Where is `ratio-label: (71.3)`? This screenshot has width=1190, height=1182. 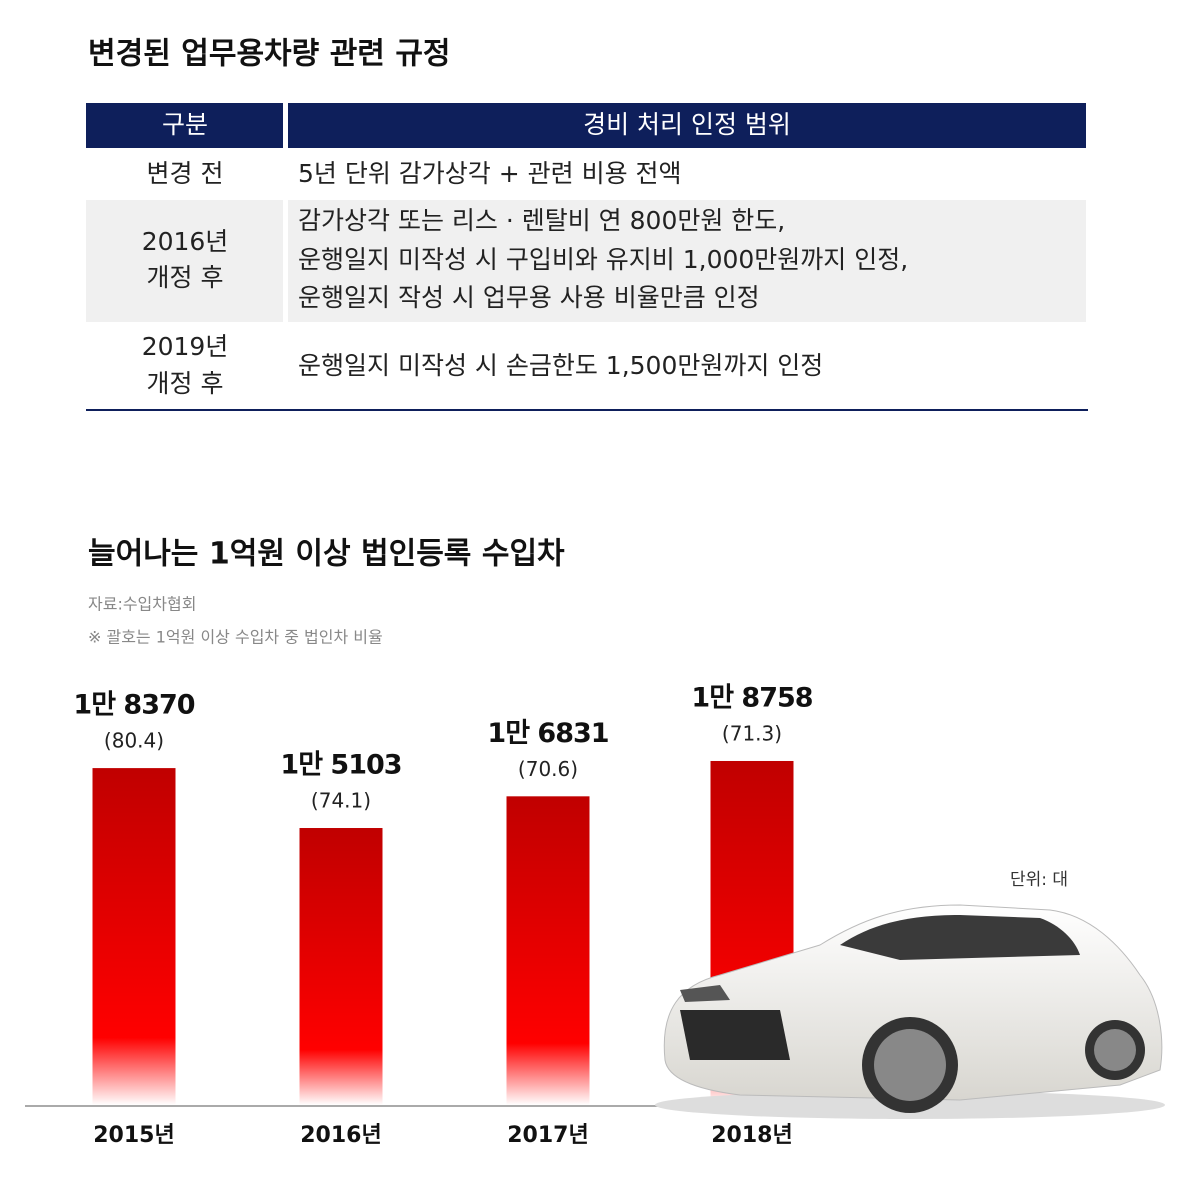
ratio-label: (71.3) is located at coordinates (752, 733).